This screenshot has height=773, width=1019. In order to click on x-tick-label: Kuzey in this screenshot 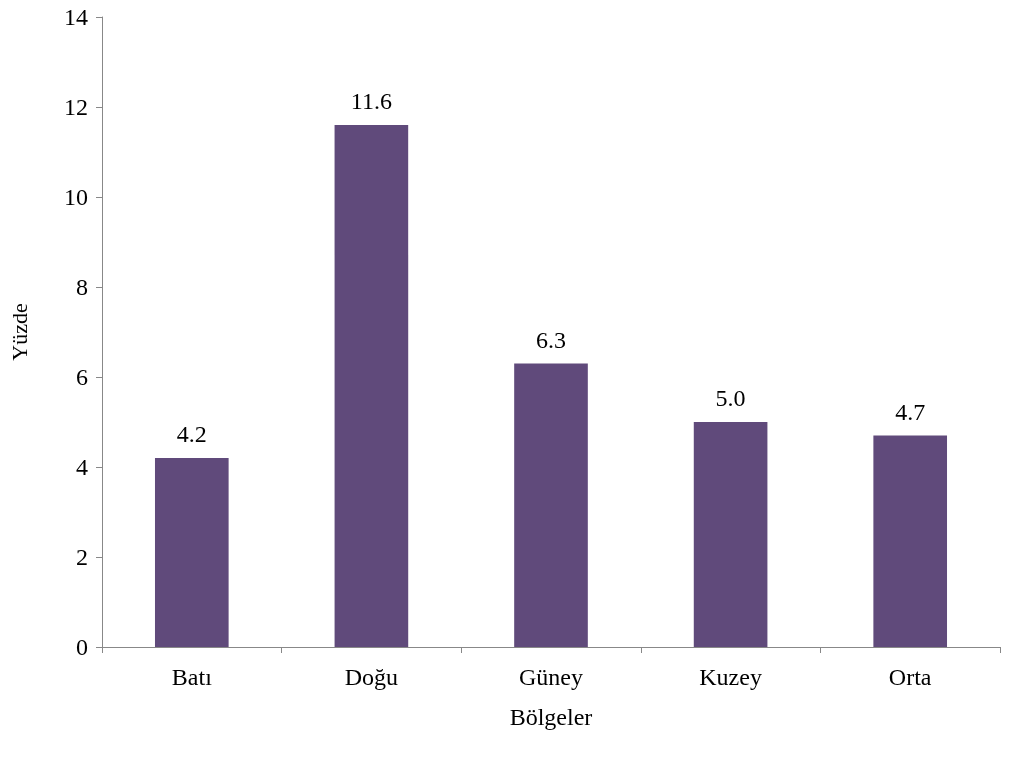, I will do `click(730, 677)`.